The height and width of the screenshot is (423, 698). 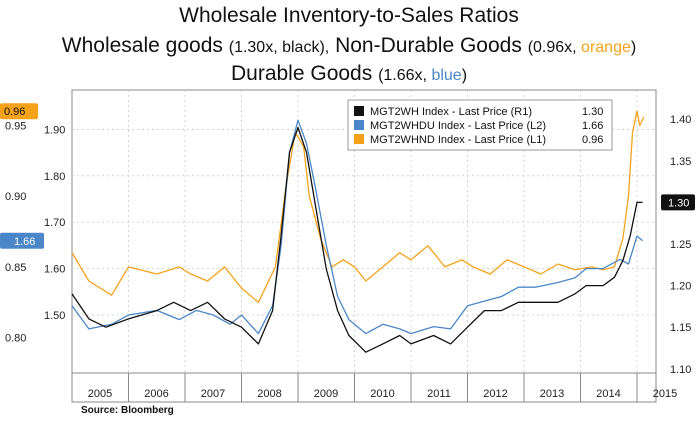 I want to click on left-inner-tick-label: 1.60, so click(x=54, y=270).